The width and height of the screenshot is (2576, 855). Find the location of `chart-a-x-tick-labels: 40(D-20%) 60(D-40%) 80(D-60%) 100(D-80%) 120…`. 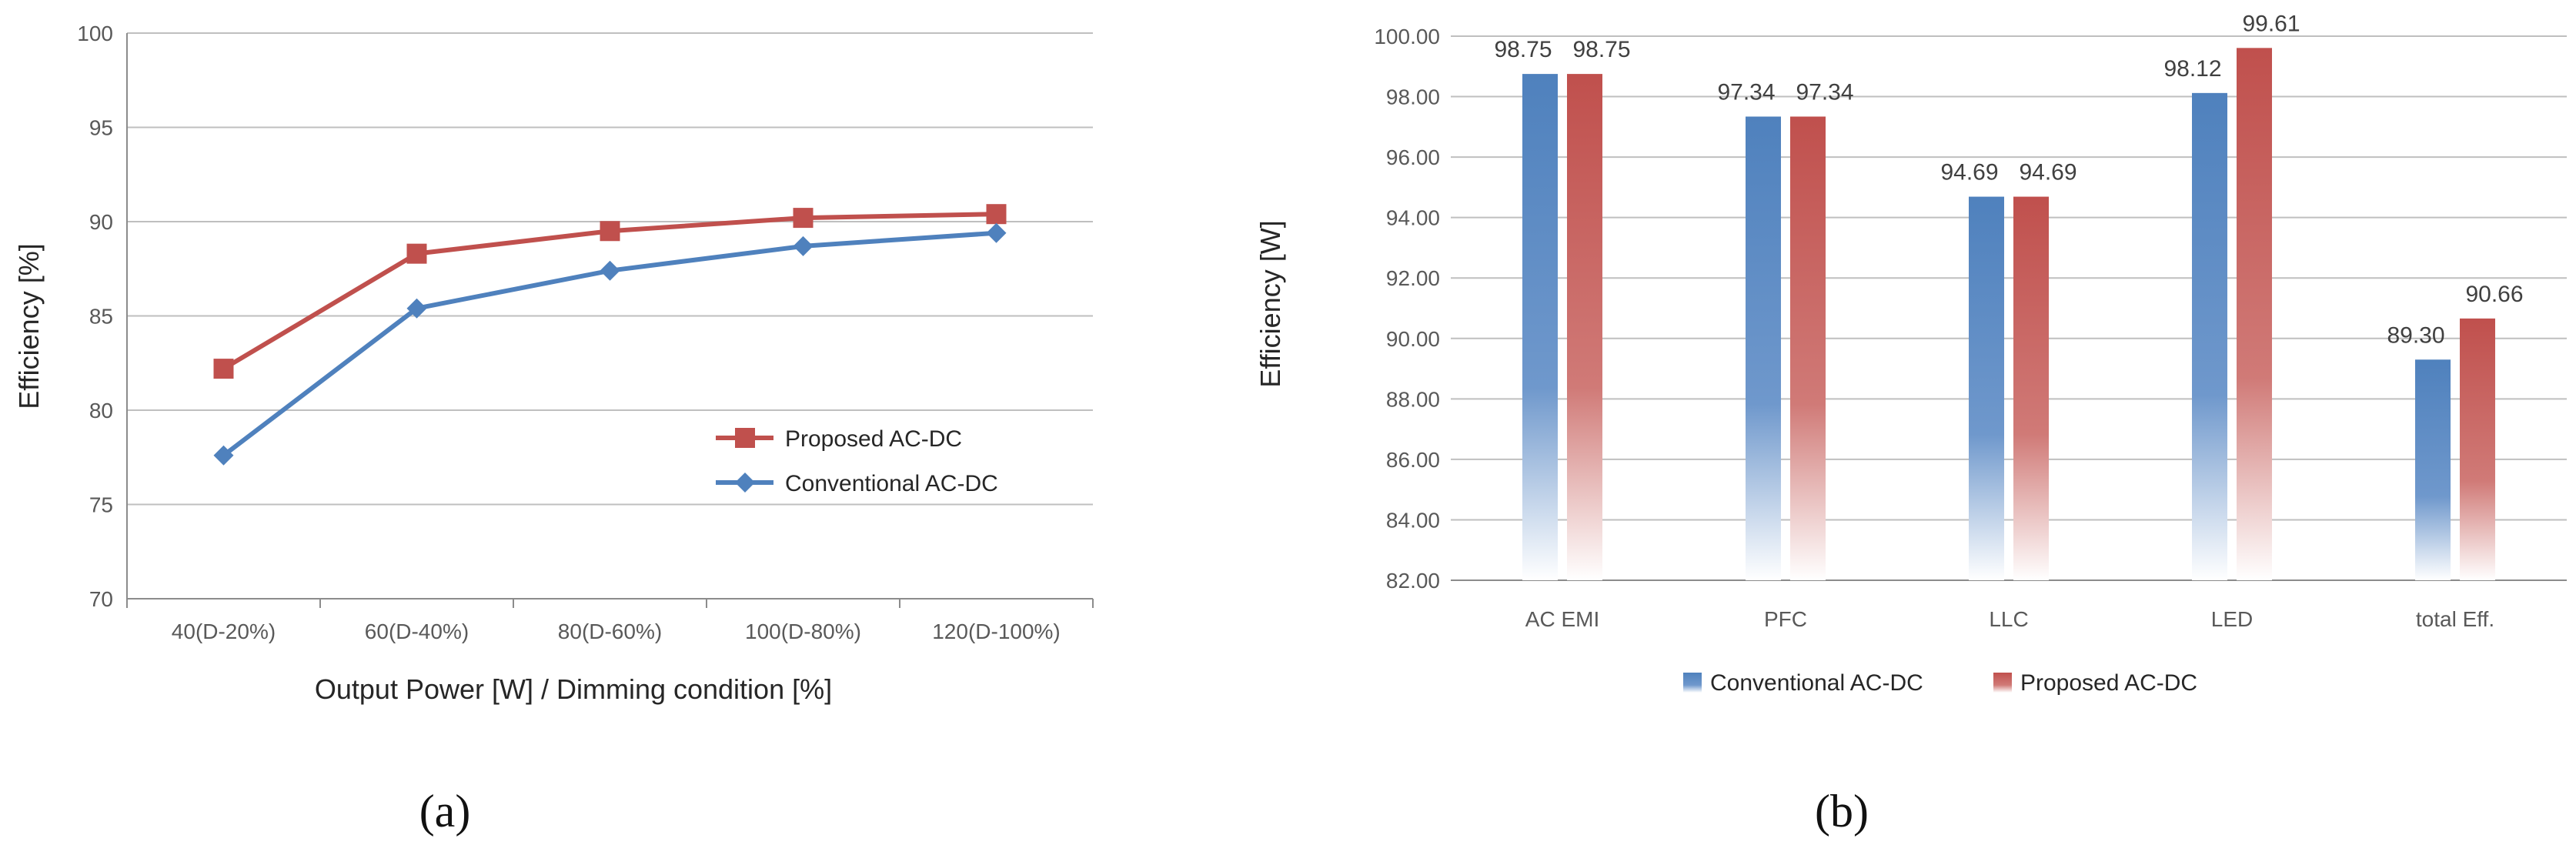

chart-a-x-tick-labels: 40(D-20%) 60(D-40%) 80(D-60%) 100(D-80%) 120… is located at coordinates (616, 631).